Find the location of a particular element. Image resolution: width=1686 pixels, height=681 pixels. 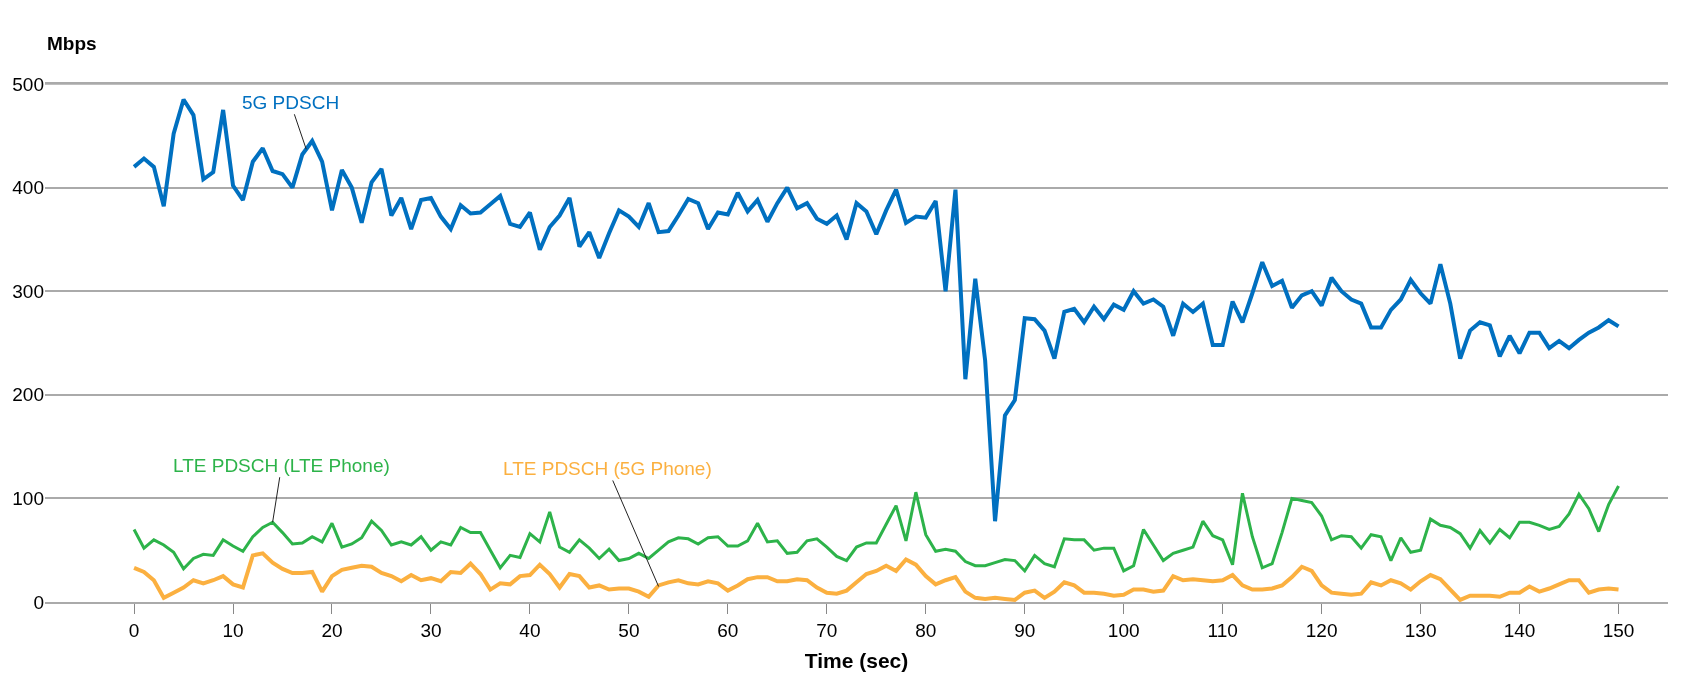

x-tick-label: 140 is located at coordinates (1519, 630).